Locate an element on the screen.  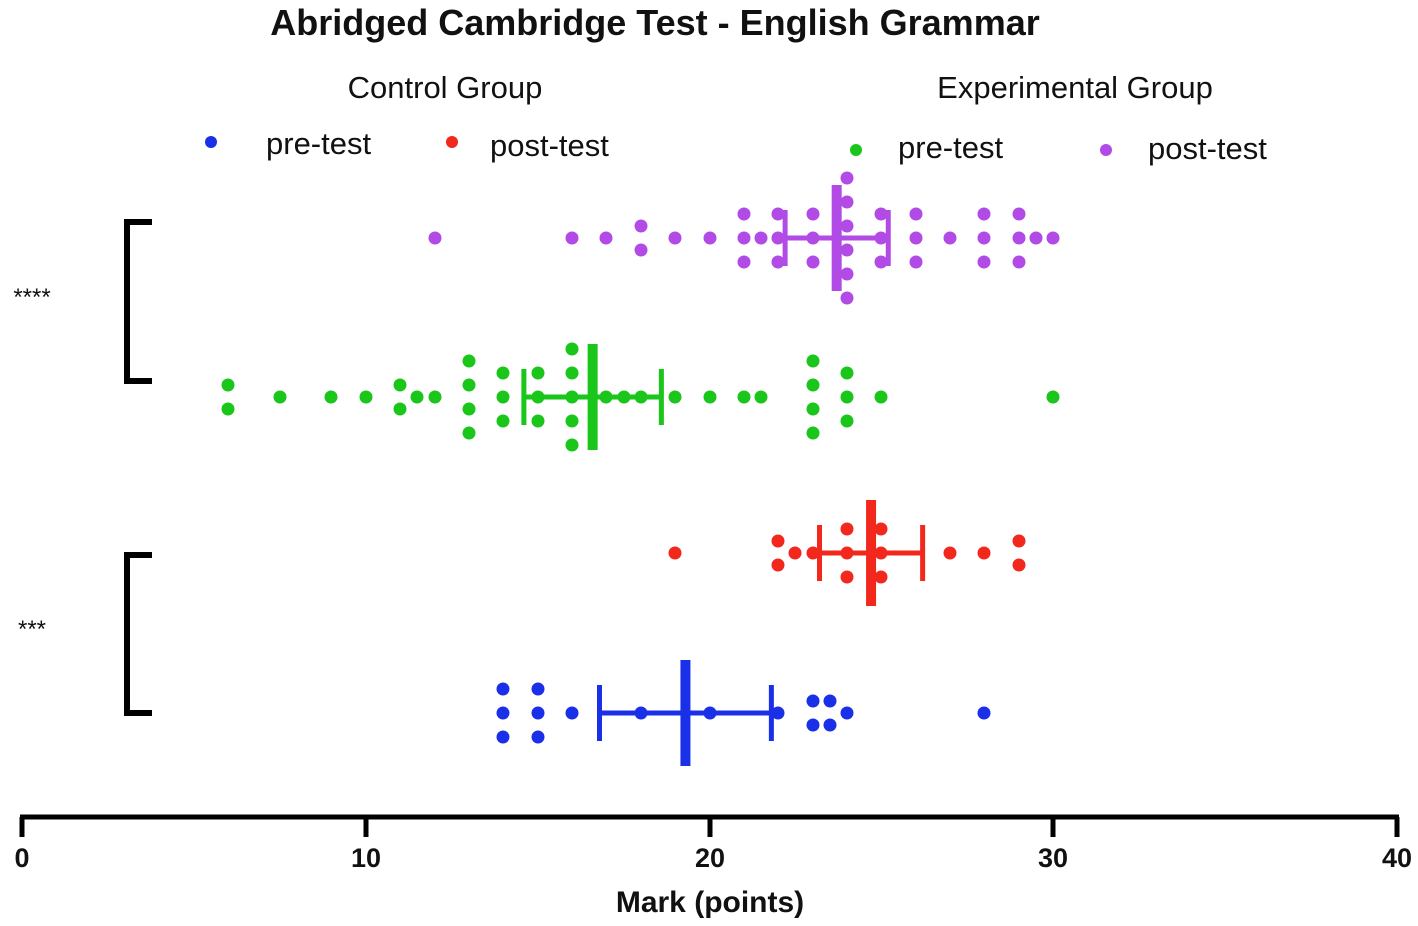
significance-label-control: *** is located at coordinates (32, 629).